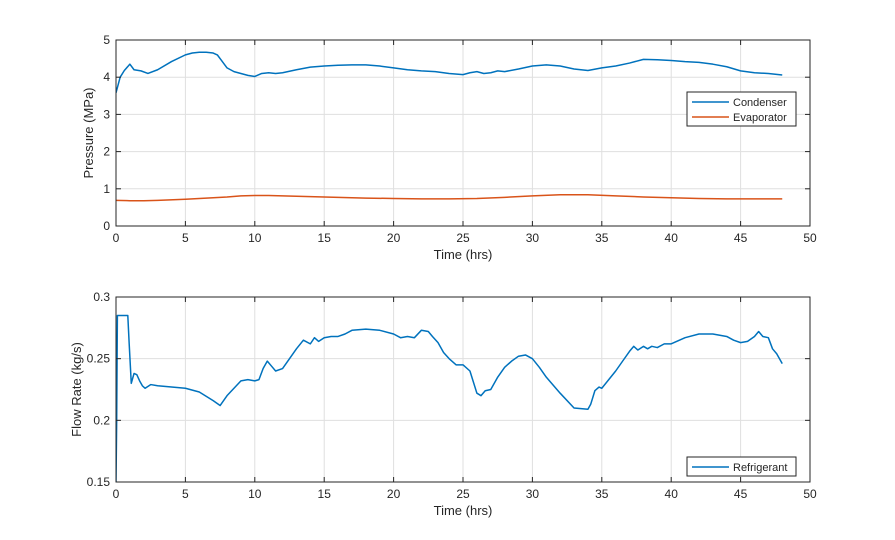 This screenshot has height=540, width=895. Describe the element at coordinates (760, 103) in the screenshot. I see `legend-label: Condenser` at that location.